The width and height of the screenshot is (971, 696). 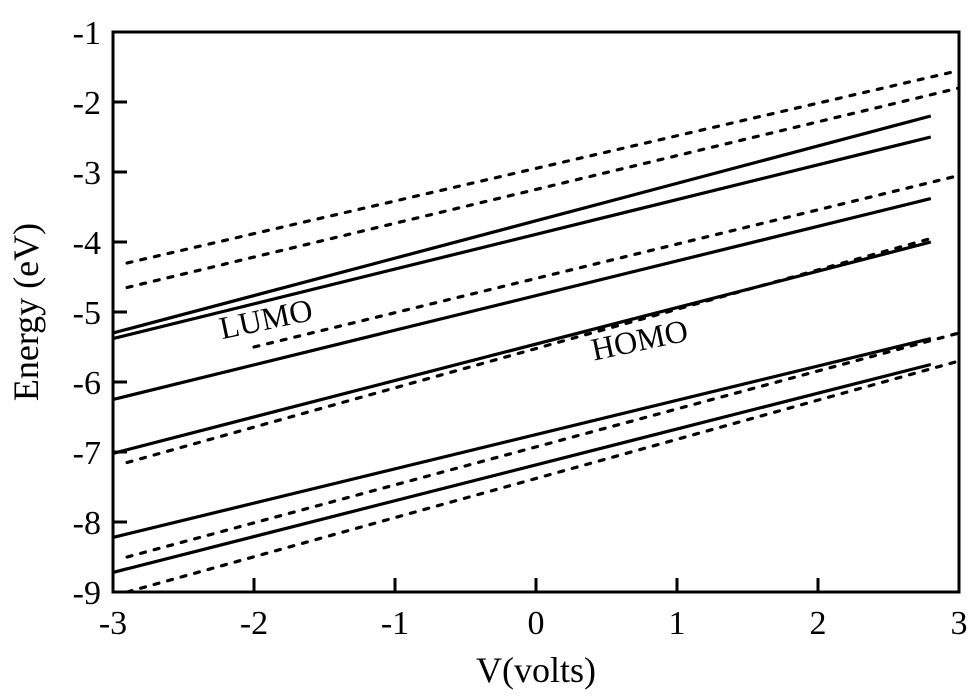 What do you see at coordinates (87, 243) in the screenshot?
I see `y-tick-label: -4` at bounding box center [87, 243].